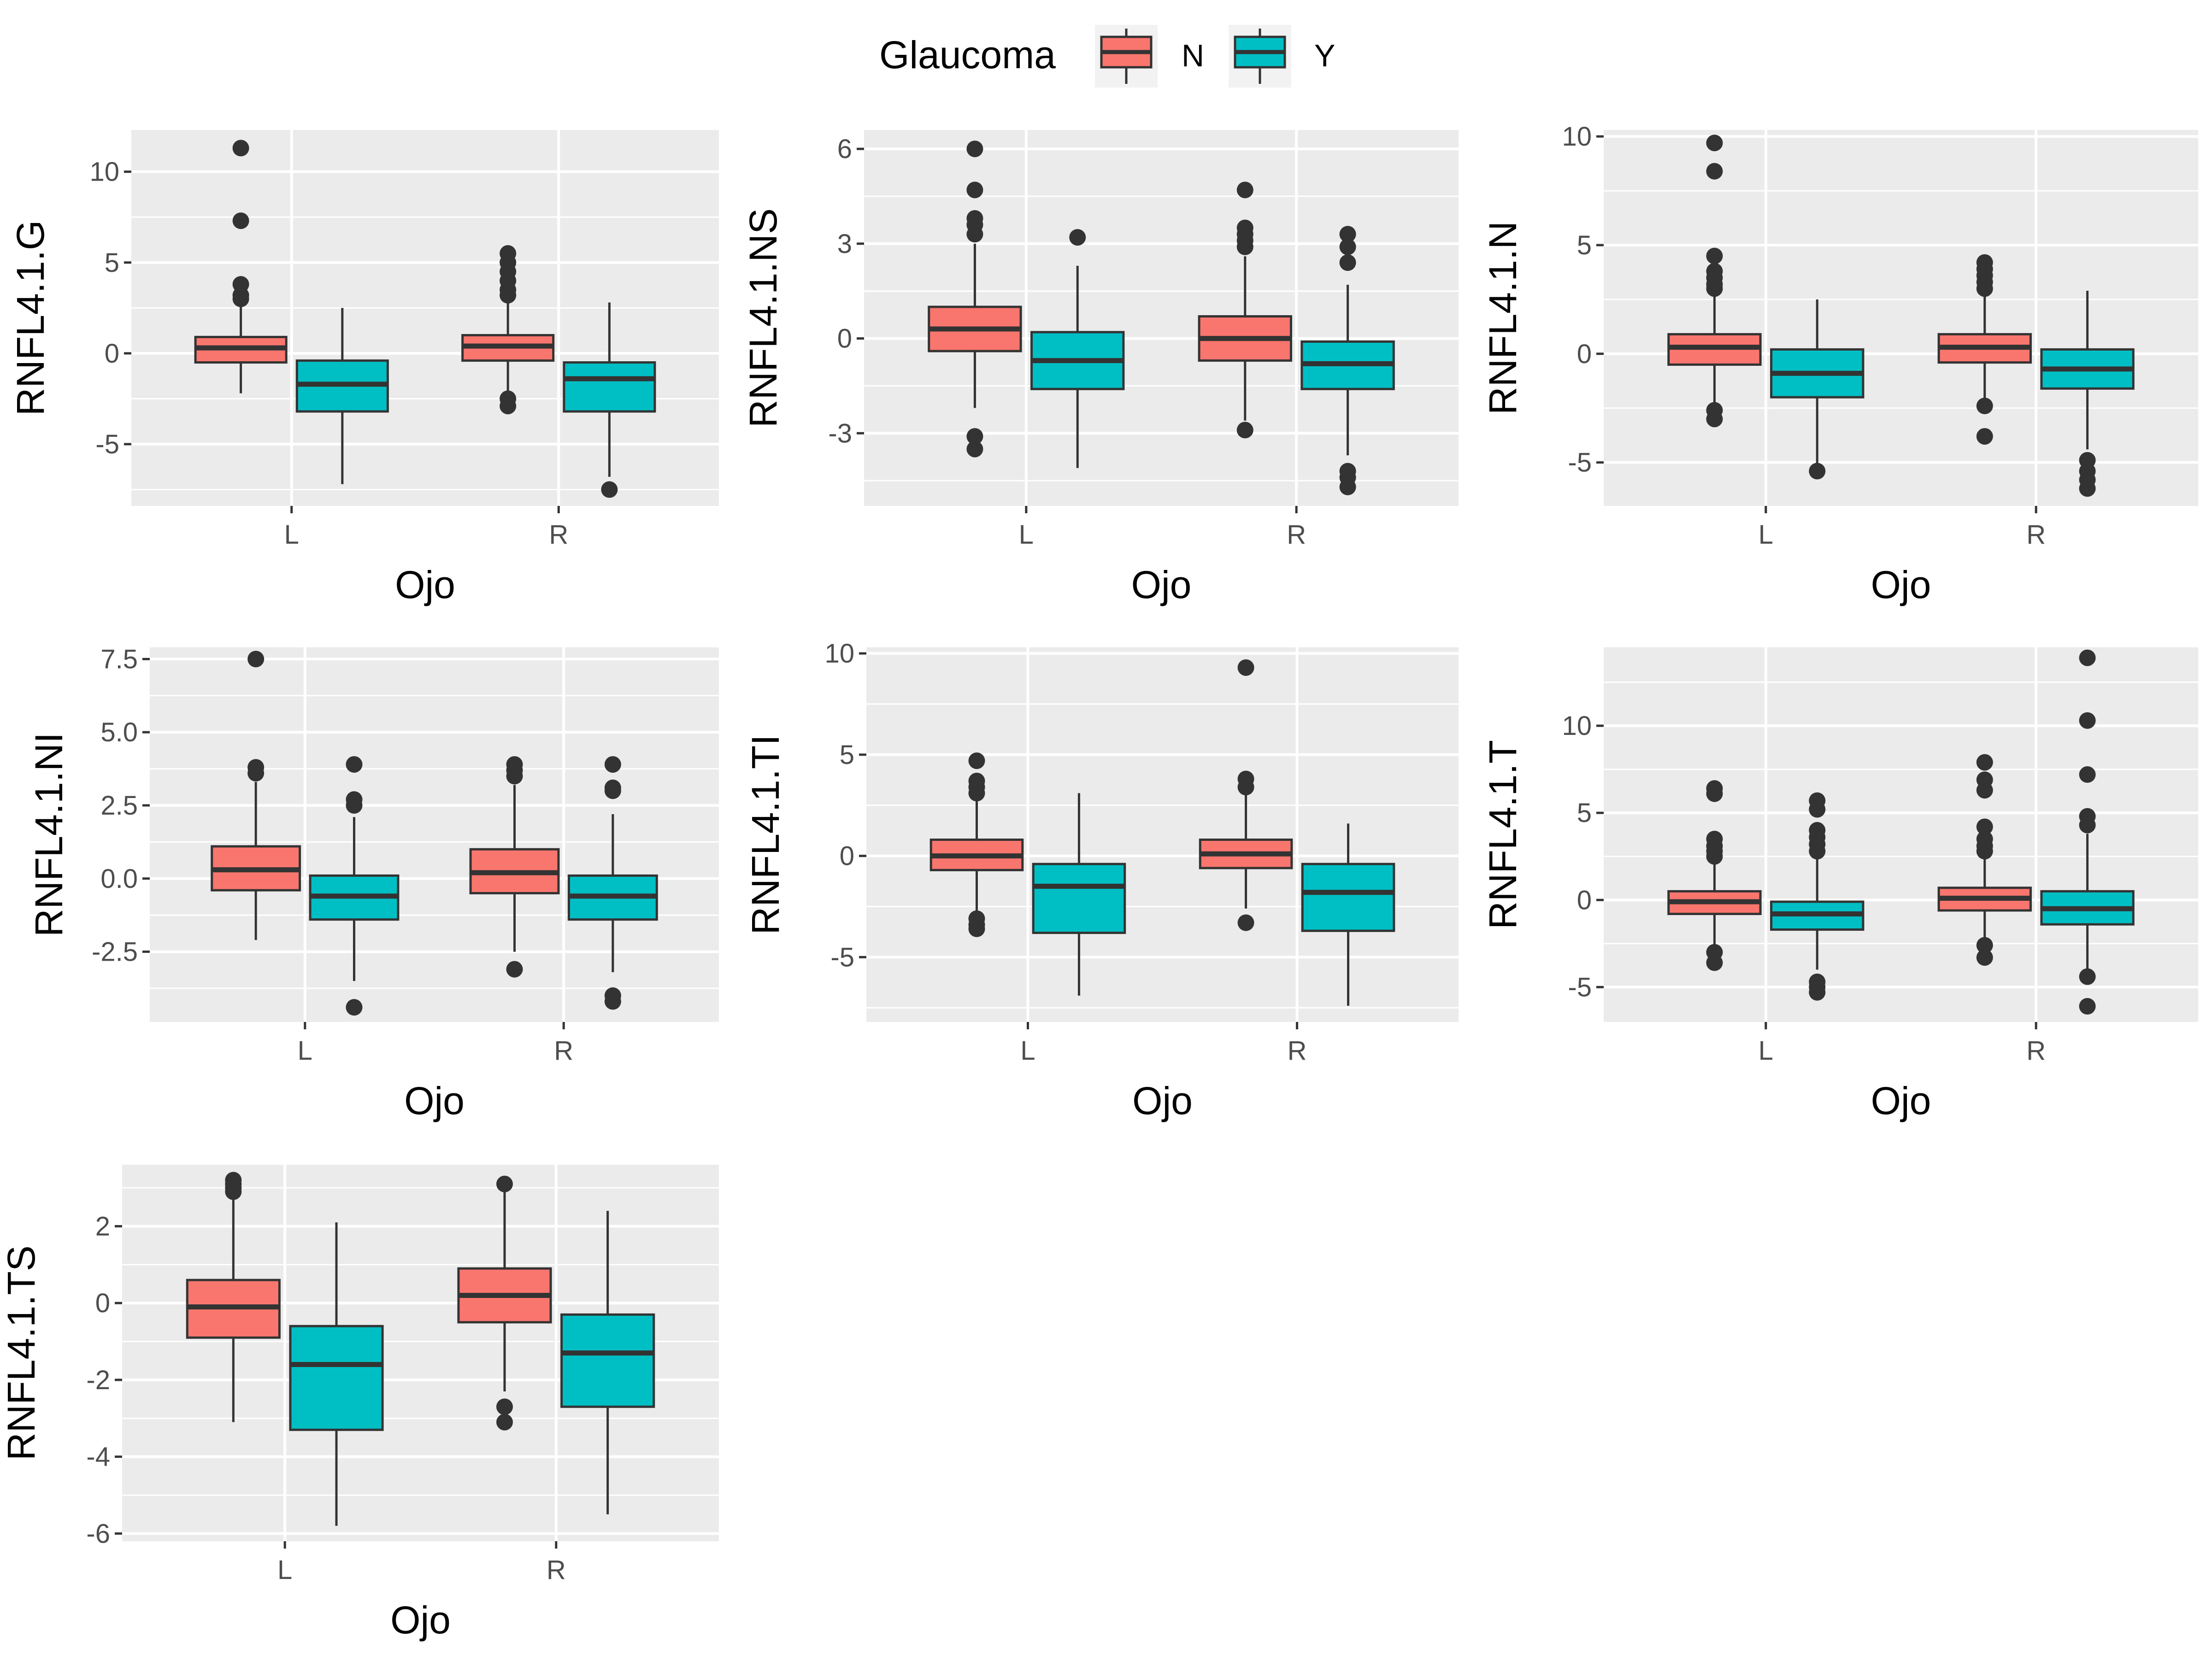  I want to click on y-axis-title: RNFL4.1.NI, so click(49, 835).